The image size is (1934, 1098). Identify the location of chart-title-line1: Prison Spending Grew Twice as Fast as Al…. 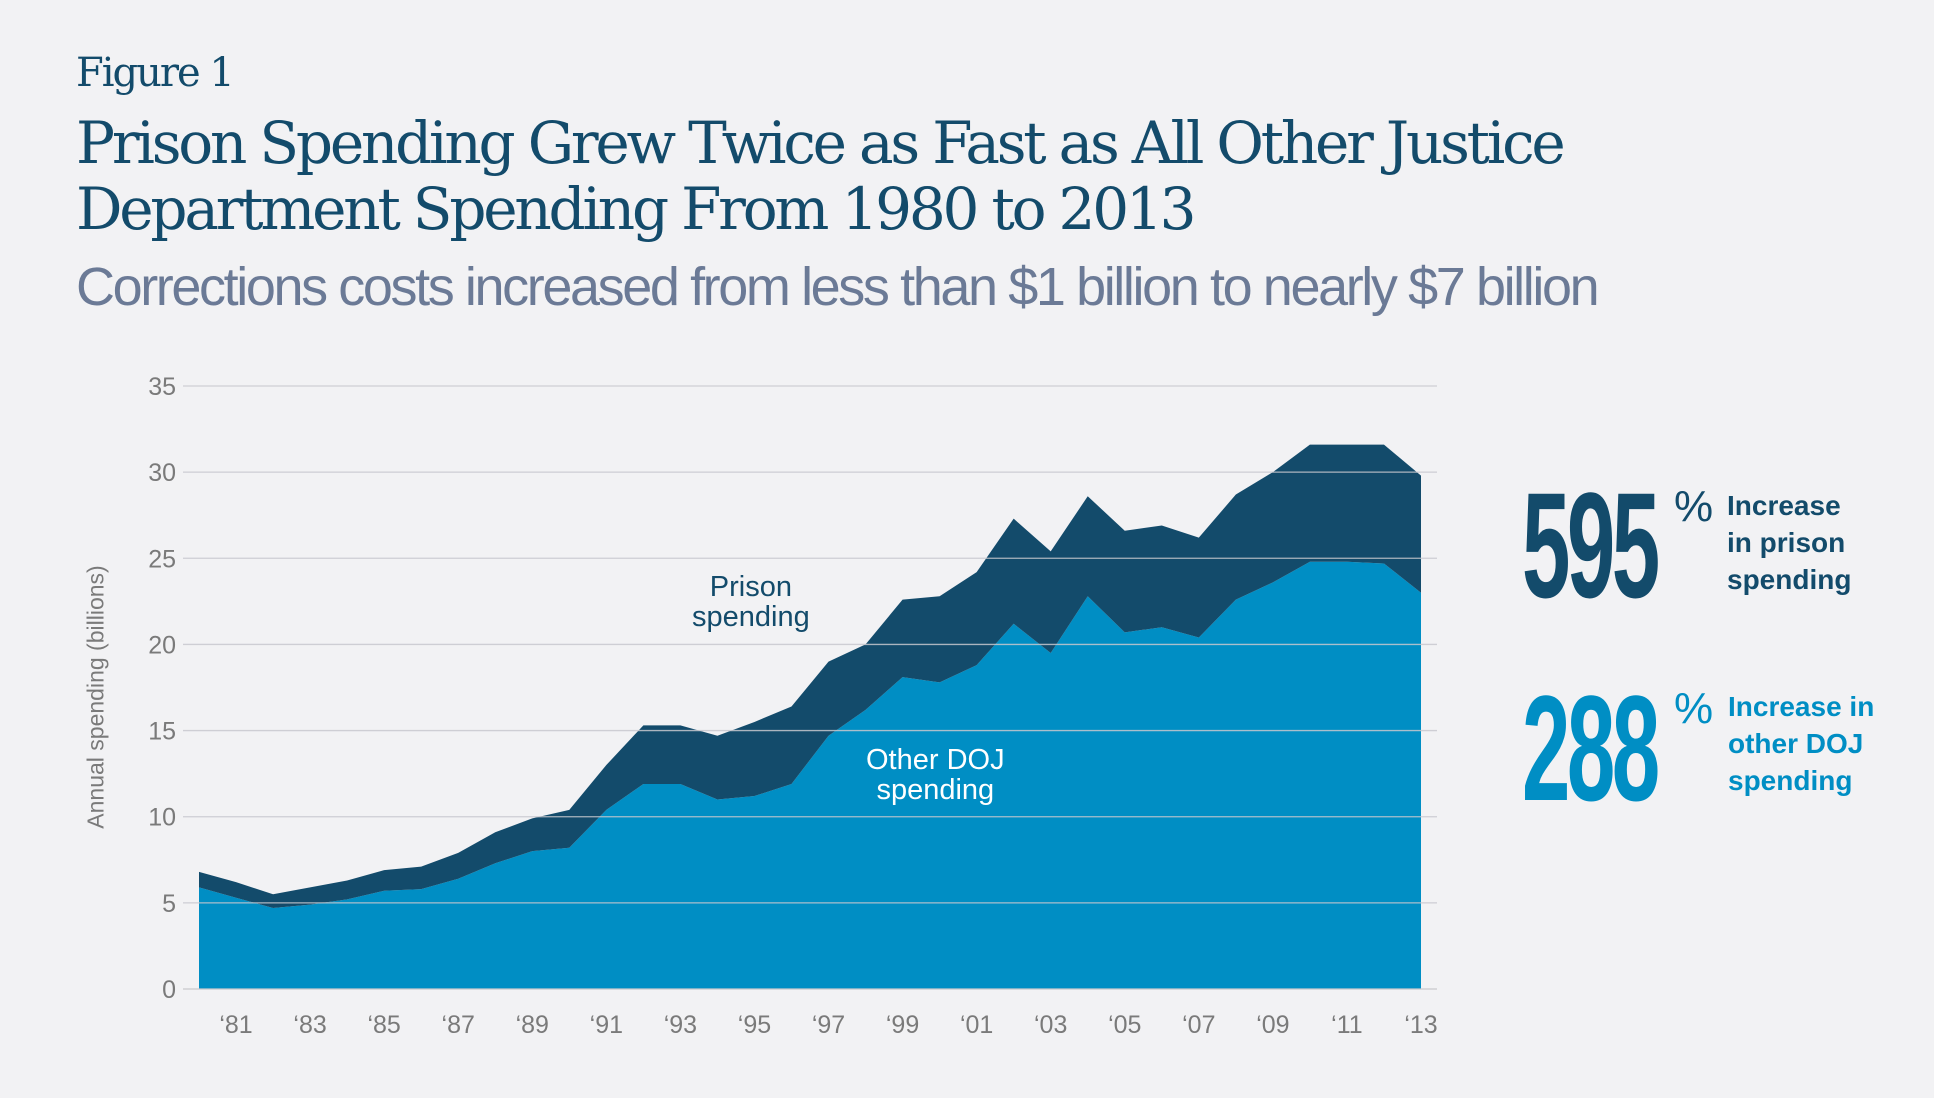
(821, 143).